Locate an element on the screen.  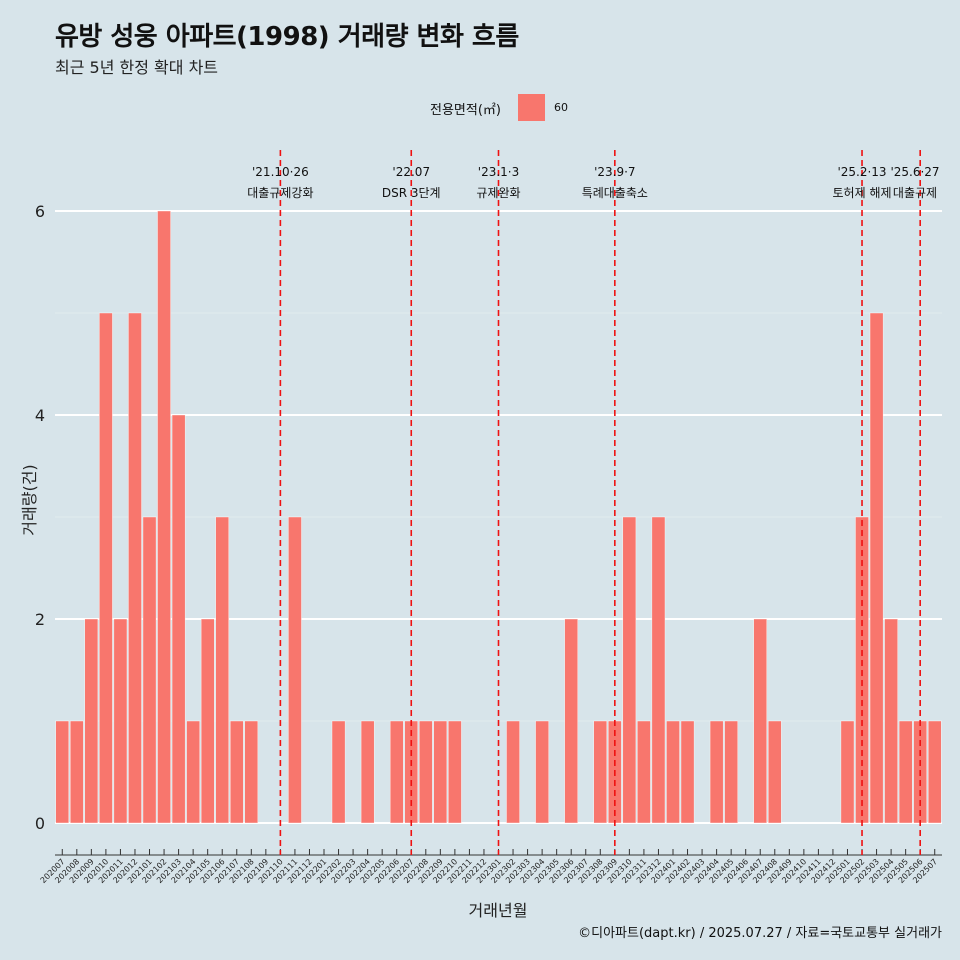
event-text-label: 대출규제강화 is located at coordinates (280, 193).